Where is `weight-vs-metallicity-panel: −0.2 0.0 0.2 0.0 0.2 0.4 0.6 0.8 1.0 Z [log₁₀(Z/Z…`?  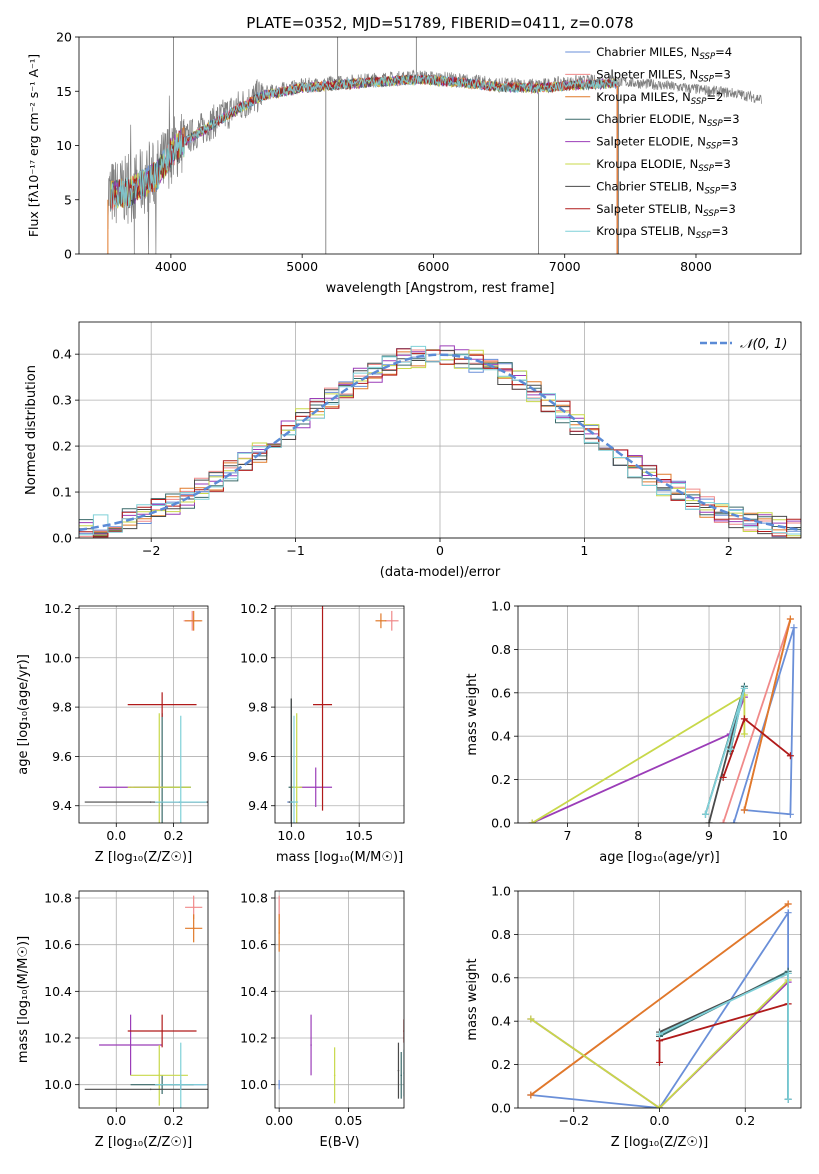
weight-vs-metallicity-panel: −0.2 0.0 0.2 0.0 0.2 0.4 0.6 0.8 1.0 Z [log₁₀(Z/Z… is located at coordinates (633, 1017).